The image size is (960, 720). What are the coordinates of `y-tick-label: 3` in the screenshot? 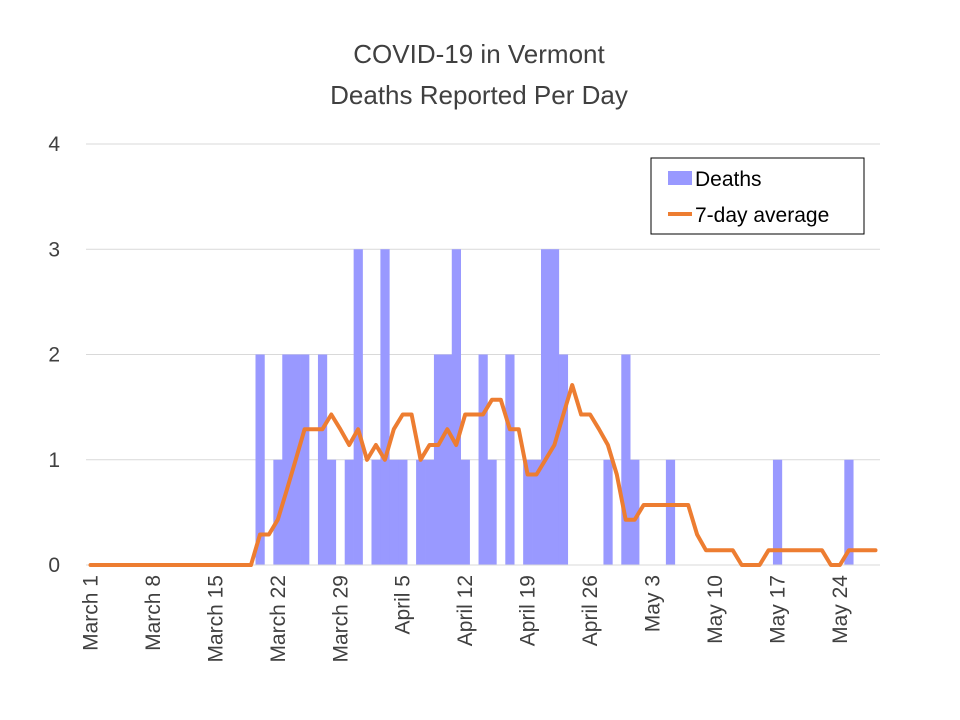 It's located at (54, 249).